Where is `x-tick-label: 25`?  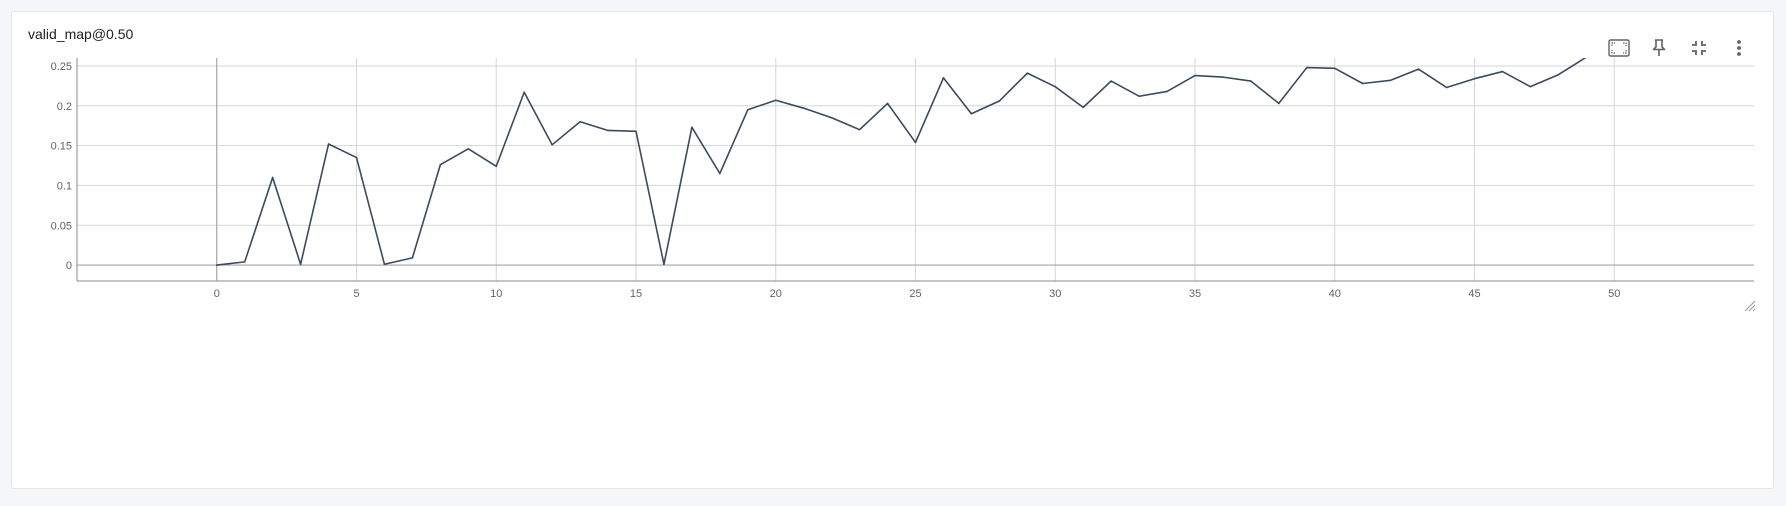
x-tick-label: 25 is located at coordinates (915, 294).